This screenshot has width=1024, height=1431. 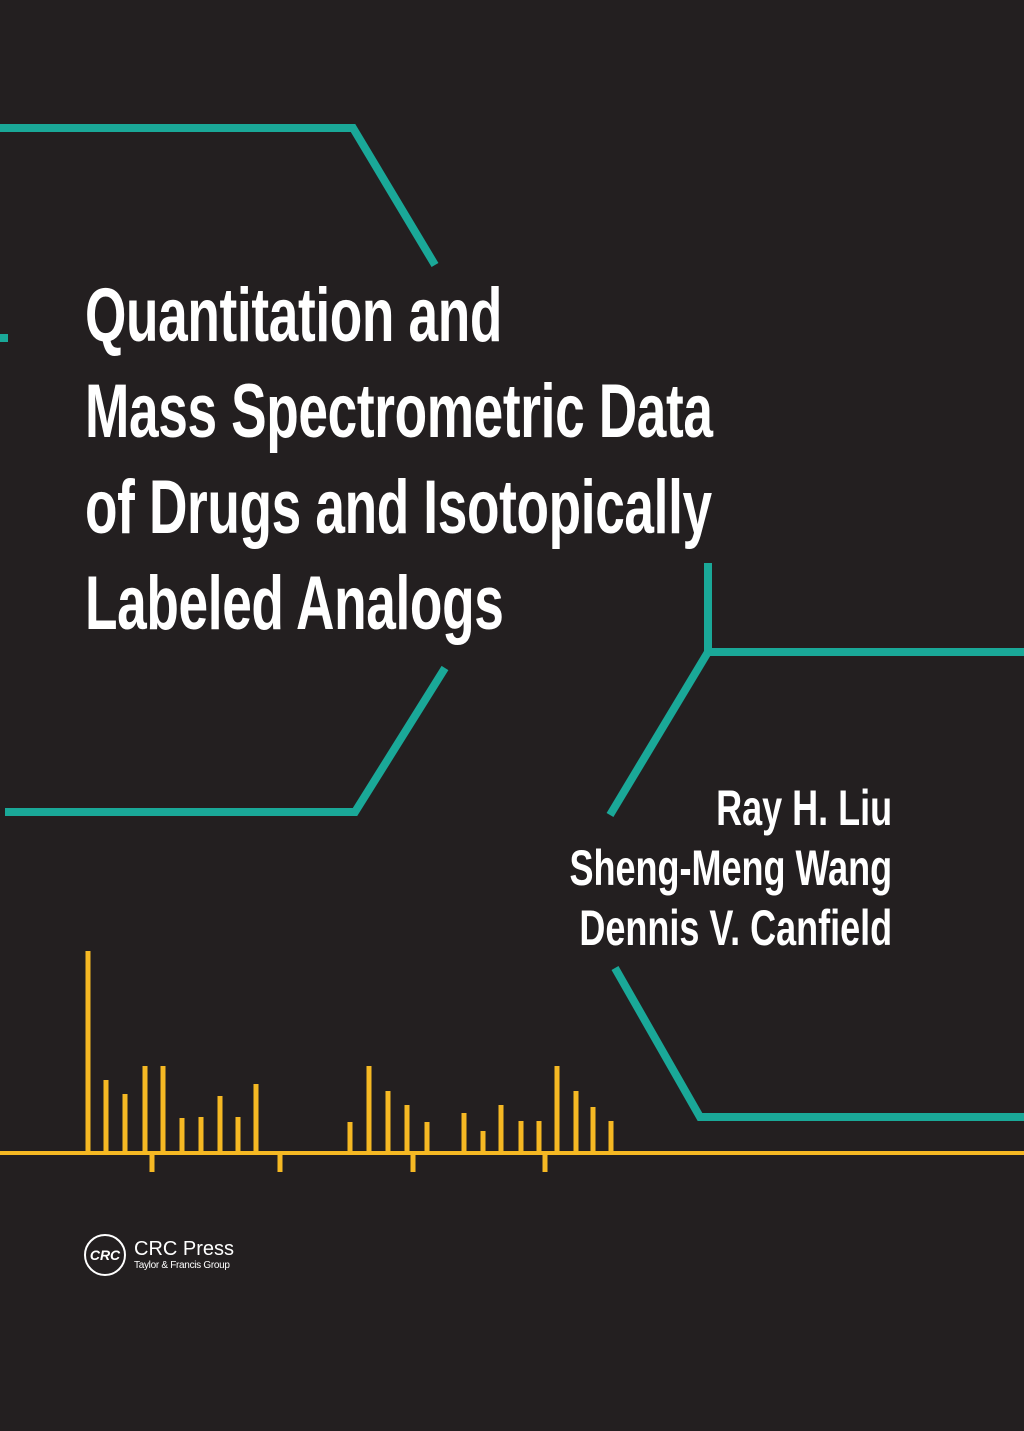 What do you see at coordinates (735, 928) in the screenshot?
I see `author: Dennis V. Canfield` at bounding box center [735, 928].